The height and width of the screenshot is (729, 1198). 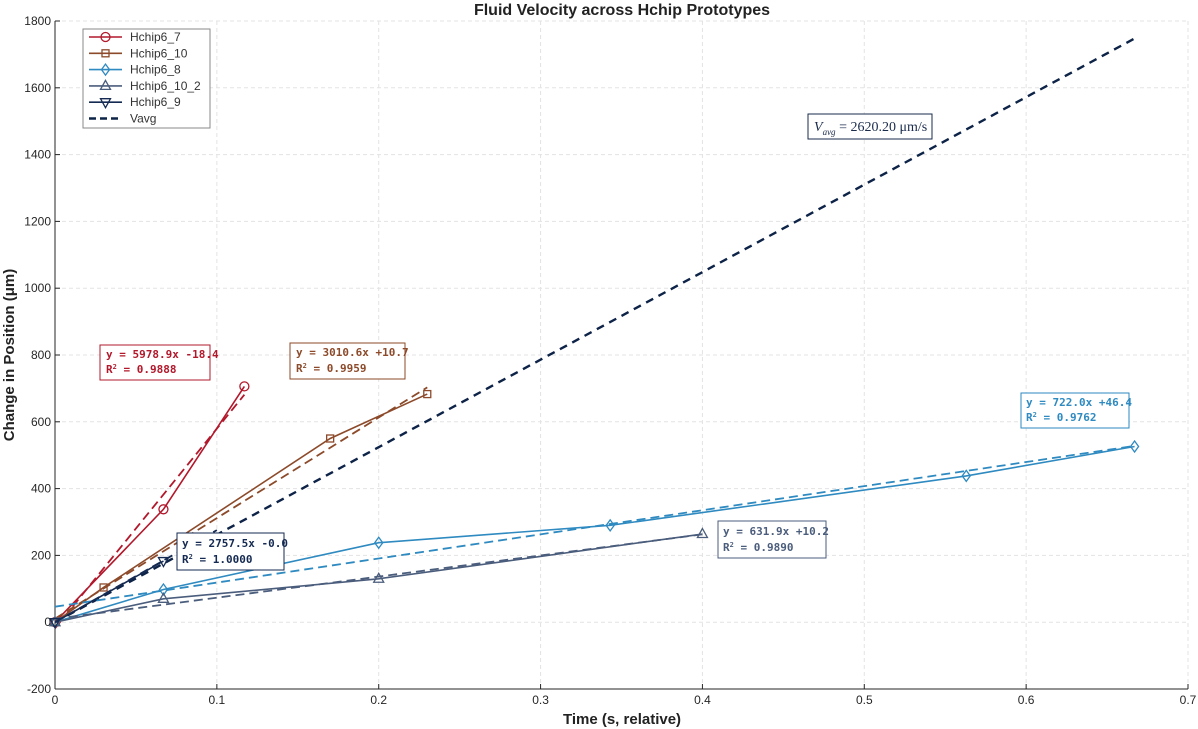 I want to click on legend-entry: Hchip6_10_2, so click(x=145, y=86).